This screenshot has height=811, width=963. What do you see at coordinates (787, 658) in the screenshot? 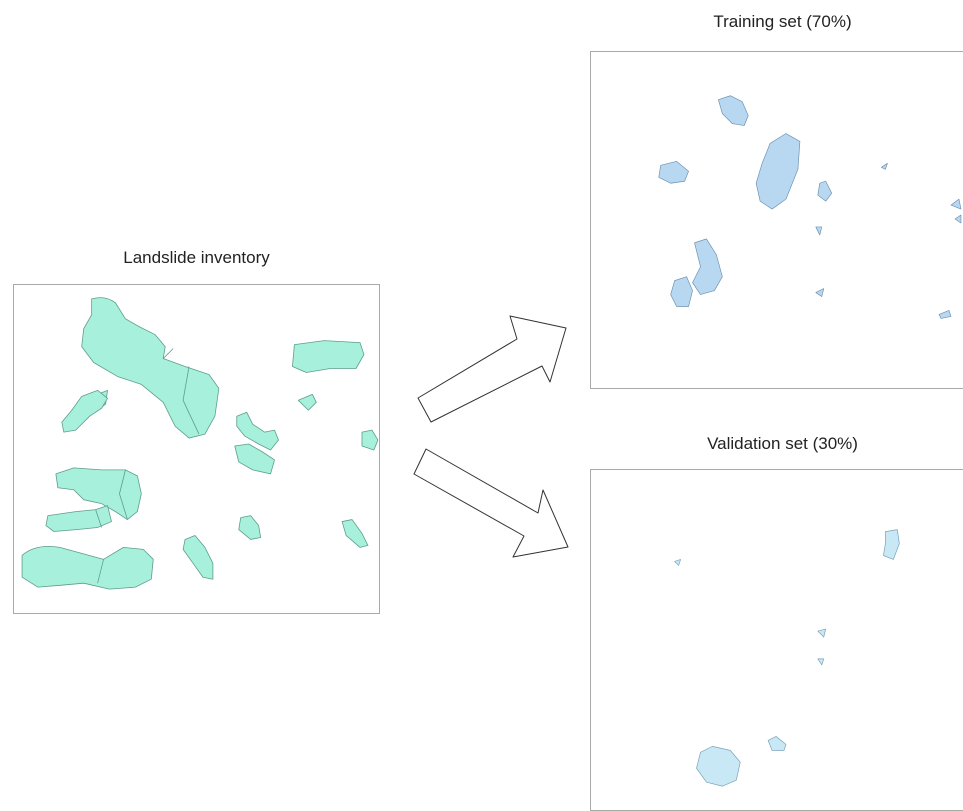
I see `validation-polygons` at bounding box center [787, 658].